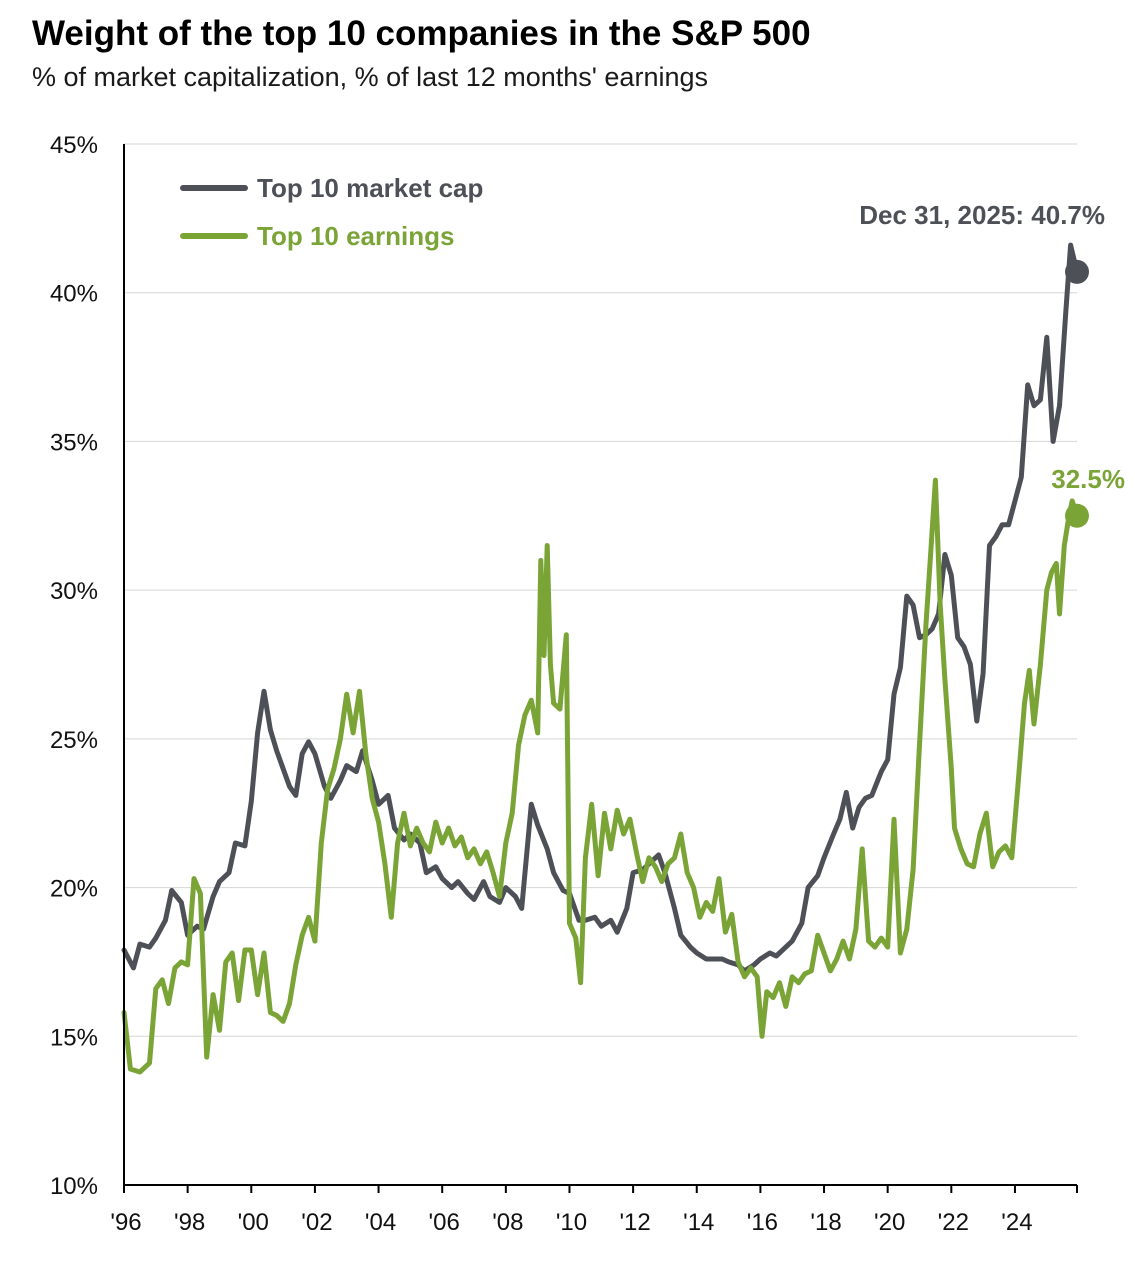 The image size is (1135, 1267). Describe the element at coordinates (74, 740) in the screenshot. I see `y-tick-label: 25%` at that location.